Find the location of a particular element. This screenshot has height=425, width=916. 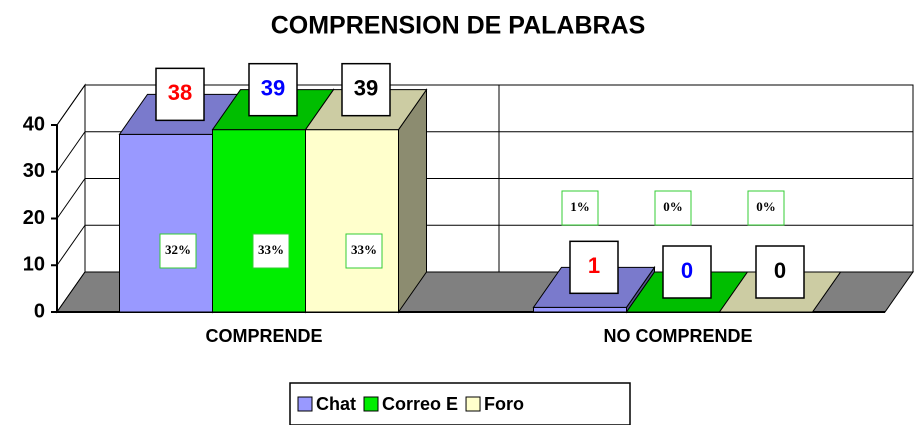

percent-label: 32% is located at coordinates (178, 249).